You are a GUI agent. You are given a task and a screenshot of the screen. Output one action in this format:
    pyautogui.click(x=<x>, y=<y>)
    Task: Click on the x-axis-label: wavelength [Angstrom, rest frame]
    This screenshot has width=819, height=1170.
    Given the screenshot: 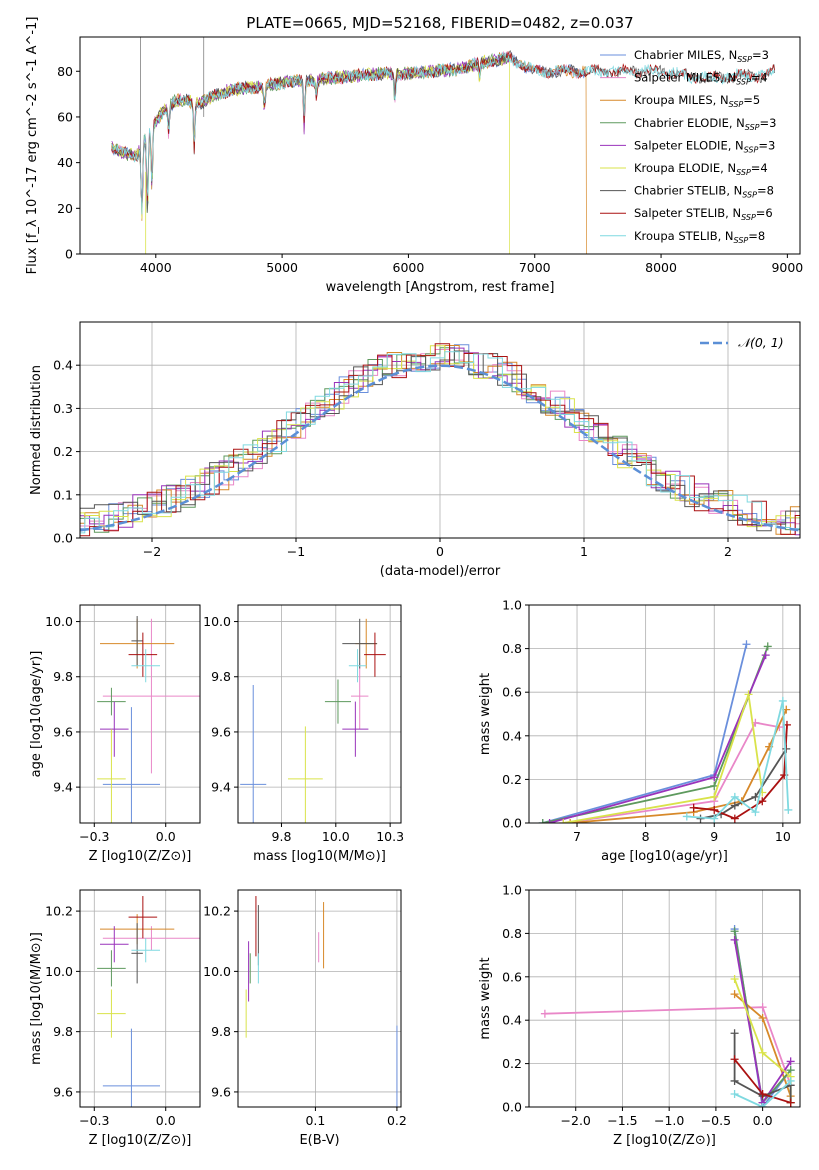 What is the action you would take?
    pyautogui.click(x=440, y=287)
    